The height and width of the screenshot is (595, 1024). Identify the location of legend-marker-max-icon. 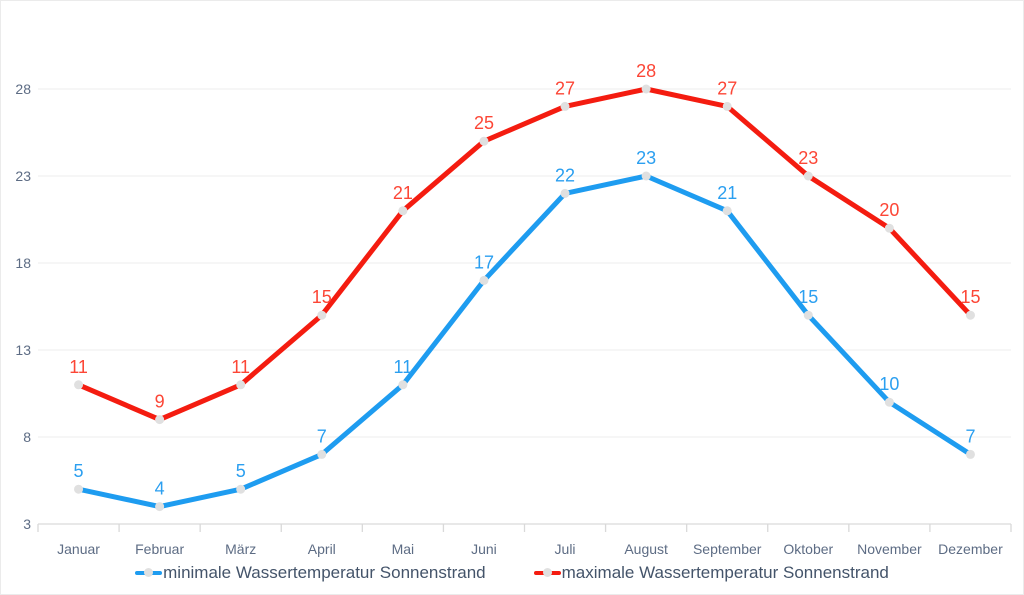
(547, 572).